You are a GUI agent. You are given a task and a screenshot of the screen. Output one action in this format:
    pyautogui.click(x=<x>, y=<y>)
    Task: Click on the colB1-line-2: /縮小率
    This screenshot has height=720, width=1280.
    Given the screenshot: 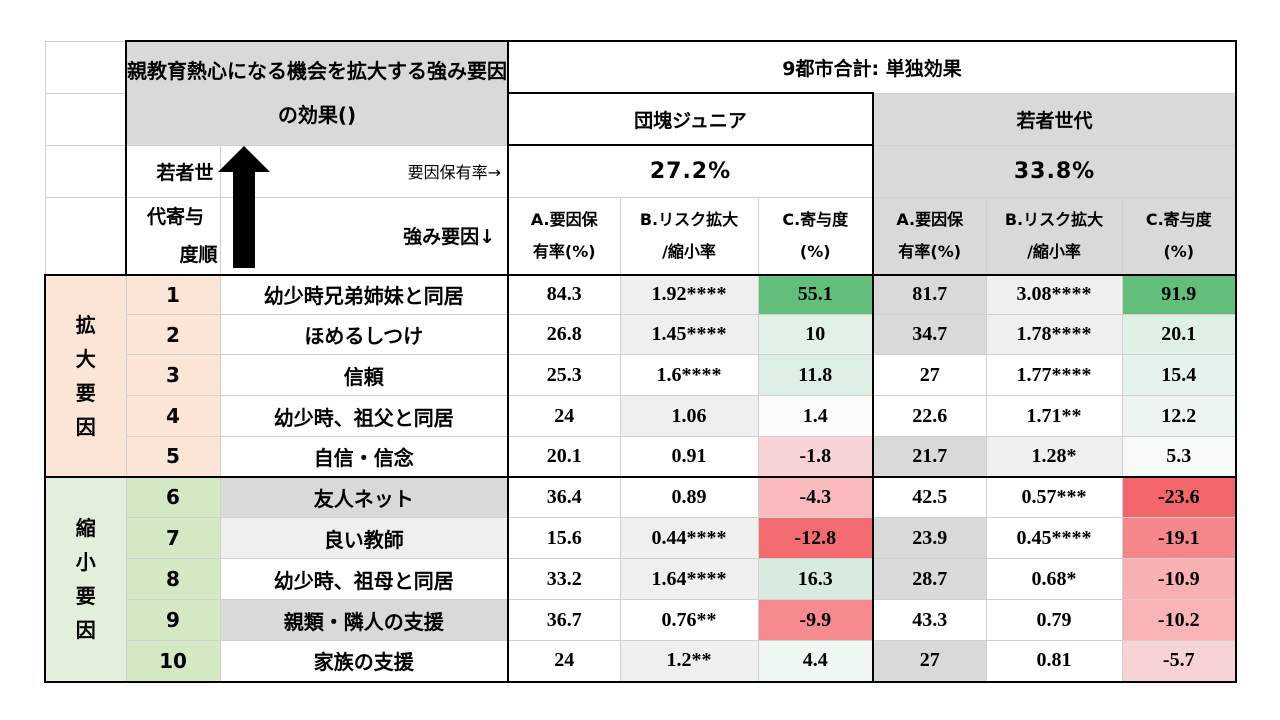 What is the action you would take?
    pyautogui.click(x=689, y=251)
    